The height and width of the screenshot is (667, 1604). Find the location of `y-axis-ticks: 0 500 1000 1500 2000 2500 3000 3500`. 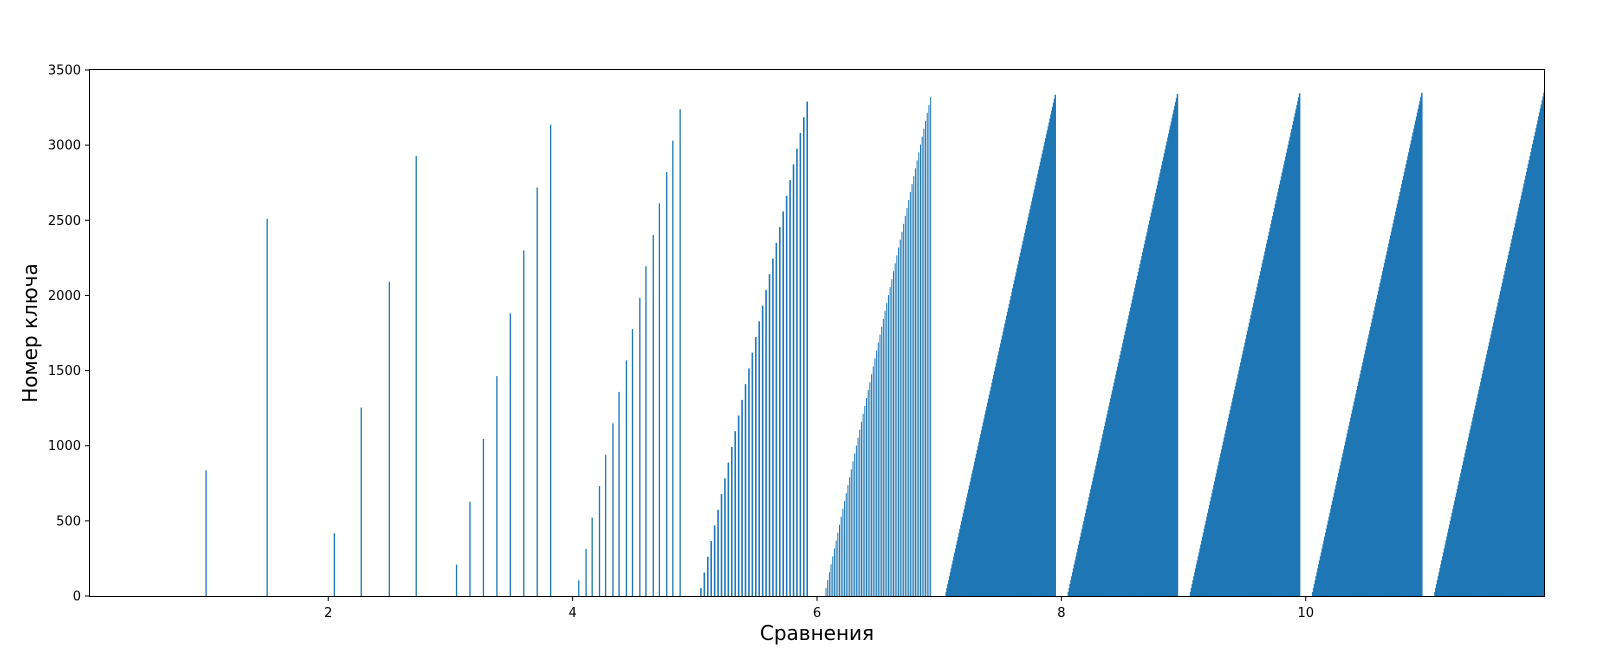

y-axis-ticks: 0 500 1000 1500 2000 2500 3000 3500 is located at coordinates (69, 334).